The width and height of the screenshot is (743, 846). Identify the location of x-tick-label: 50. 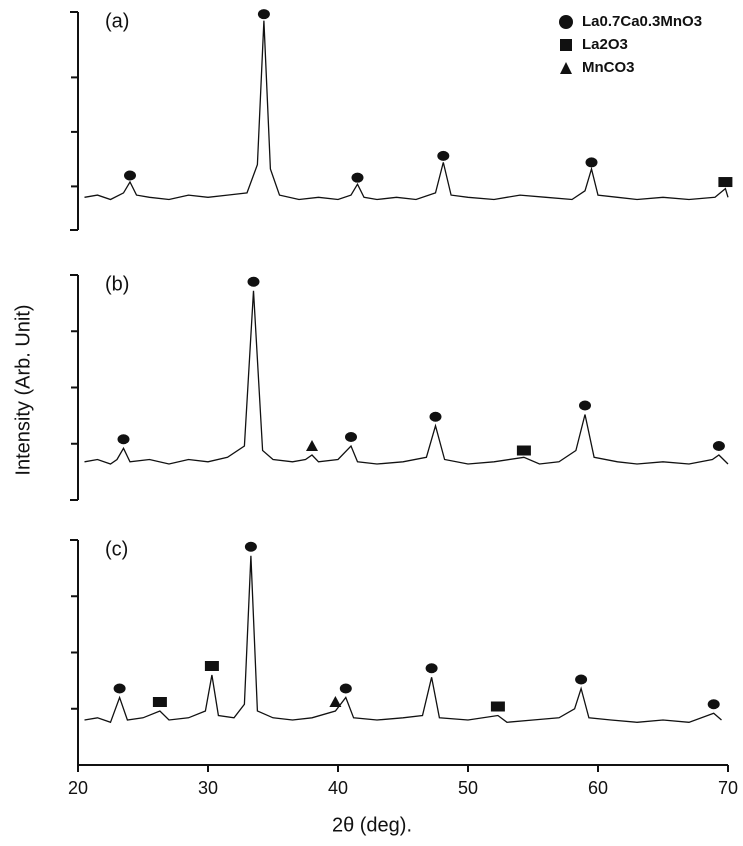
(468, 788).